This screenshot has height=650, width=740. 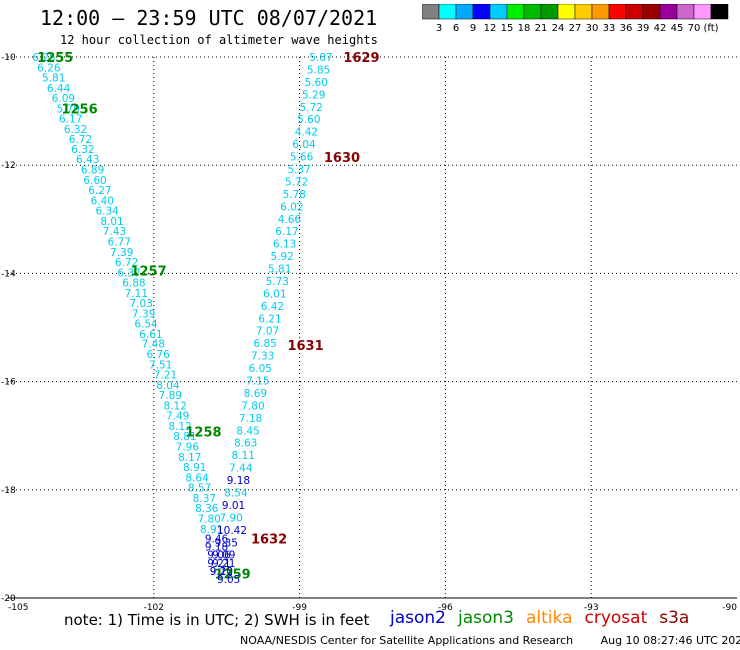 I want to click on generated-timestamp: Aug 10 08:27:46 UTC 2021, so click(x=670, y=640).